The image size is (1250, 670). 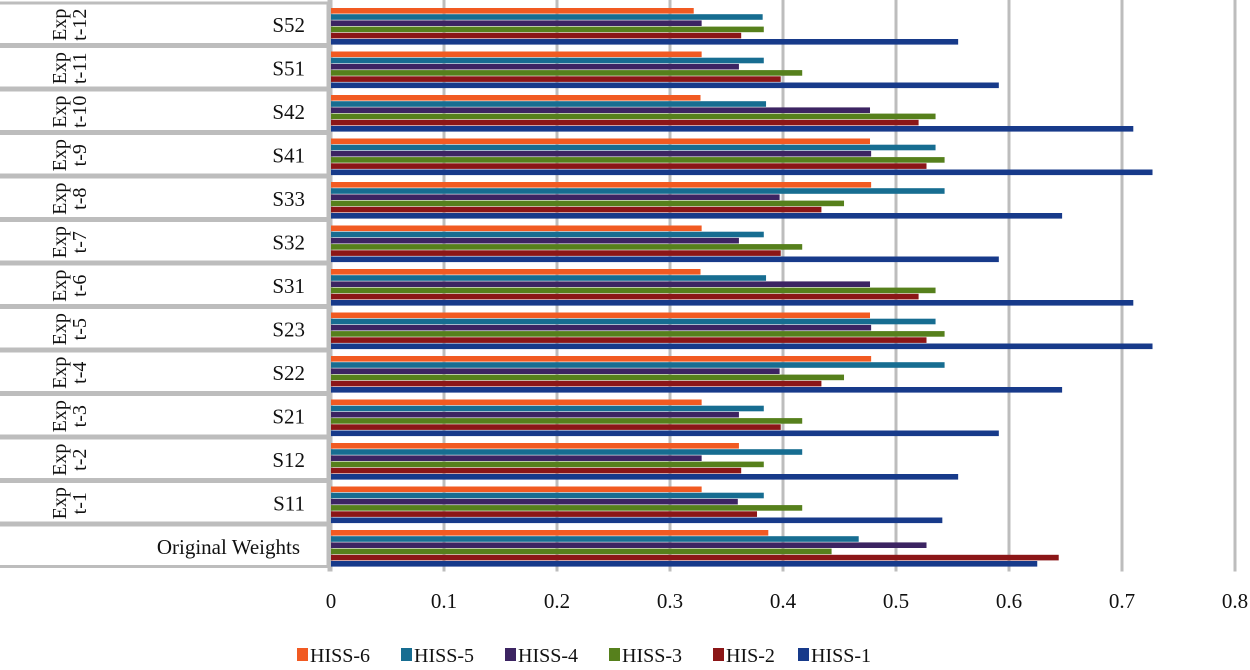 What do you see at coordinates (581, 551) in the screenshot?
I see `bar-hiss-3-original-weights` at bounding box center [581, 551].